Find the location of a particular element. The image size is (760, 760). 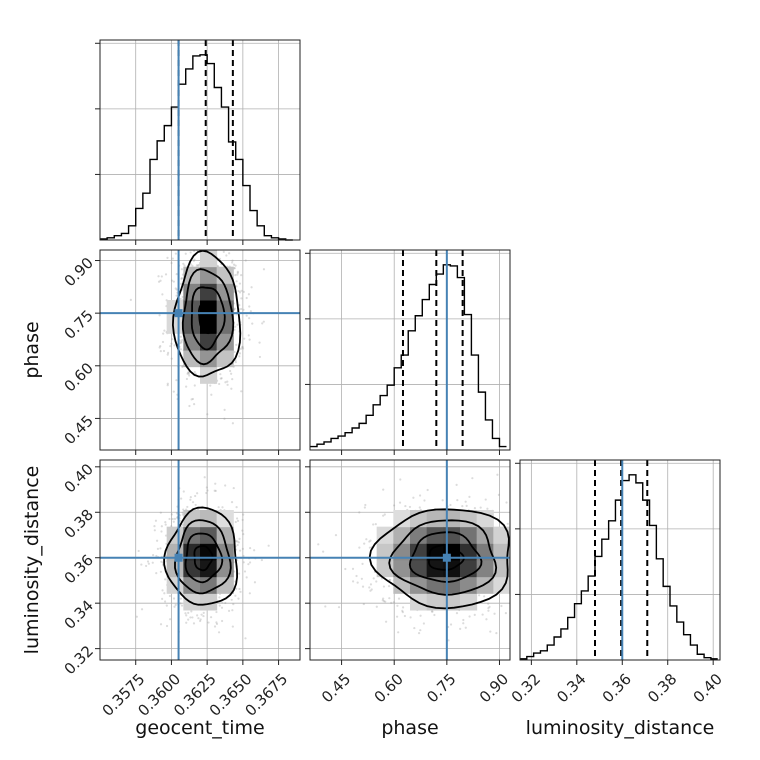

x-axis-label-phase: phase is located at coordinates (409, 728).